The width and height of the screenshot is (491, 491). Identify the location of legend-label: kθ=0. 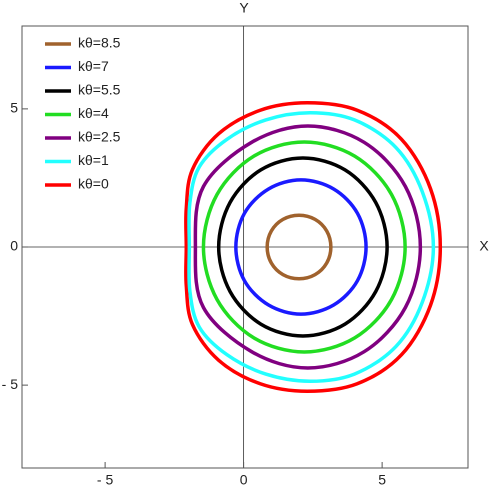
(93, 184).